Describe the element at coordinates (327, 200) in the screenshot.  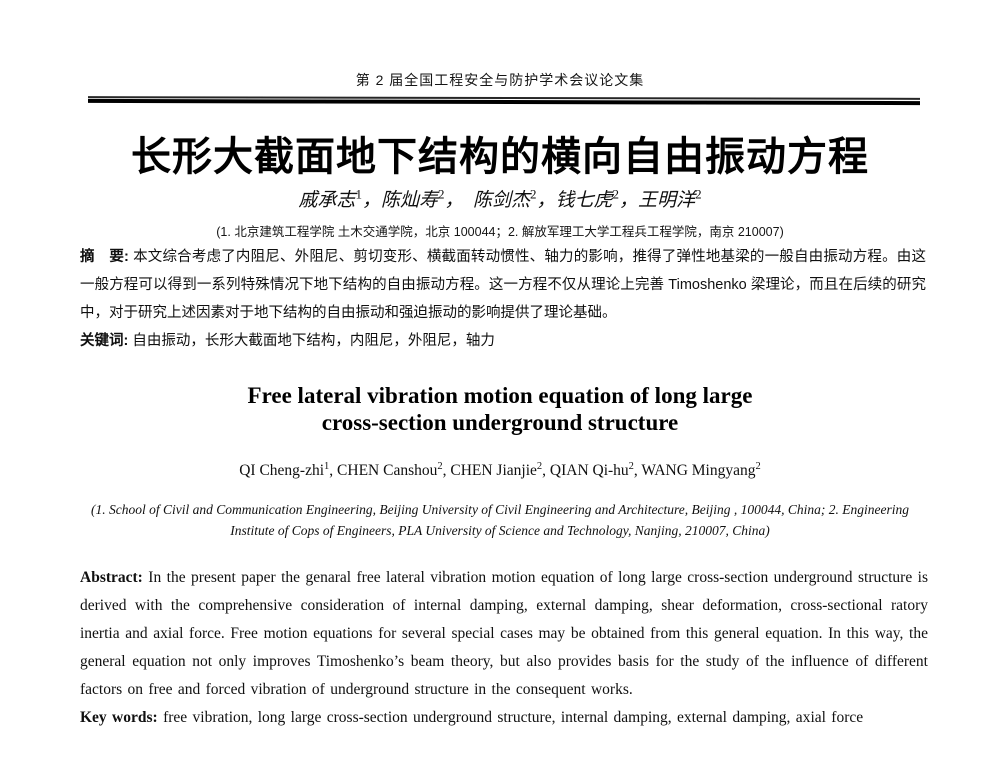
I see `author-name: 戚承志` at that location.